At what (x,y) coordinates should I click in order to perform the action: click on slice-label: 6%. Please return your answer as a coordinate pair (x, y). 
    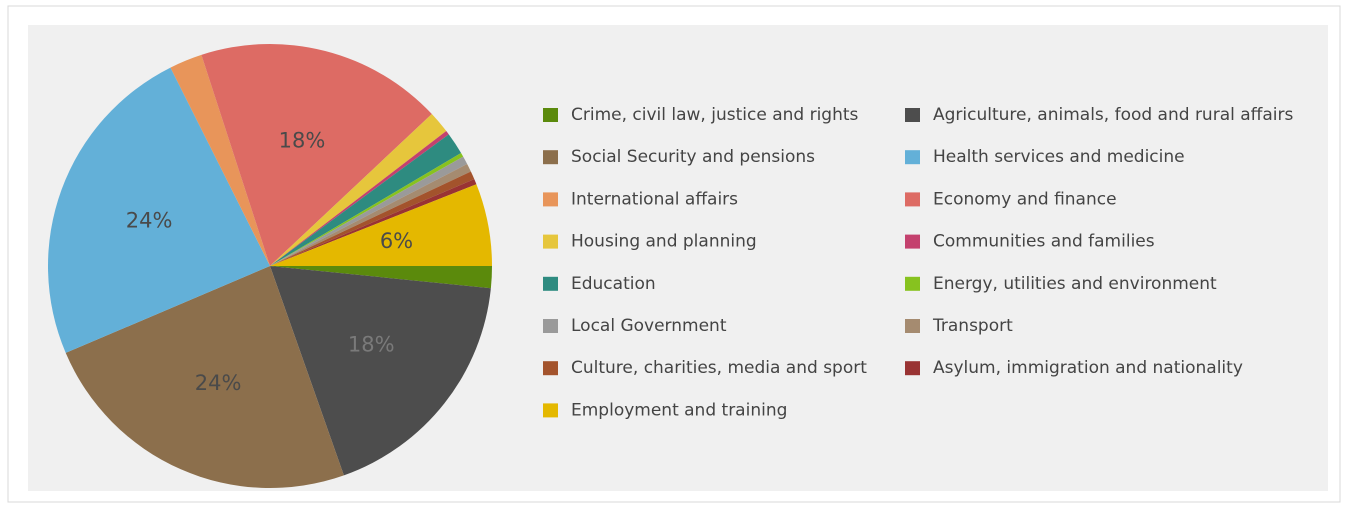
    Looking at the image, I should click on (396, 241).